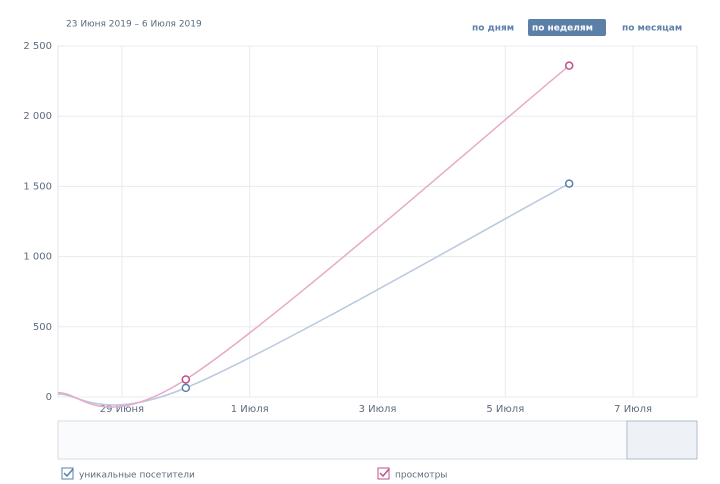  What do you see at coordinates (652, 29) in the screenshot?
I see `period-button: по месяцам` at bounding box center [652, 29].